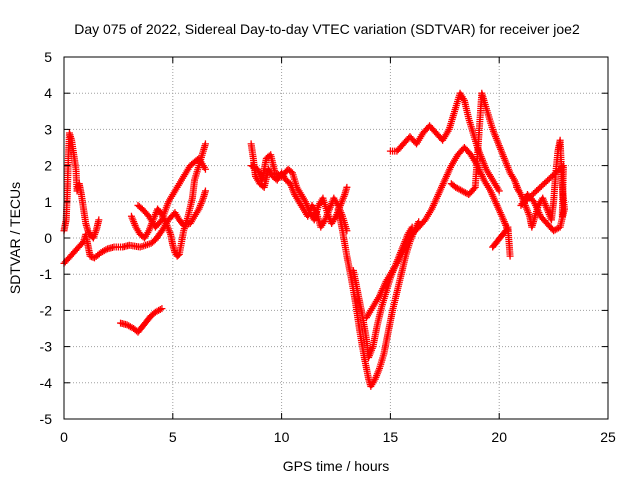 The width and height of the screenshot is (640, 480). Describe the element at coordinates (81, 185) in the screenshot. I see `series-trace-early-high` at that location.